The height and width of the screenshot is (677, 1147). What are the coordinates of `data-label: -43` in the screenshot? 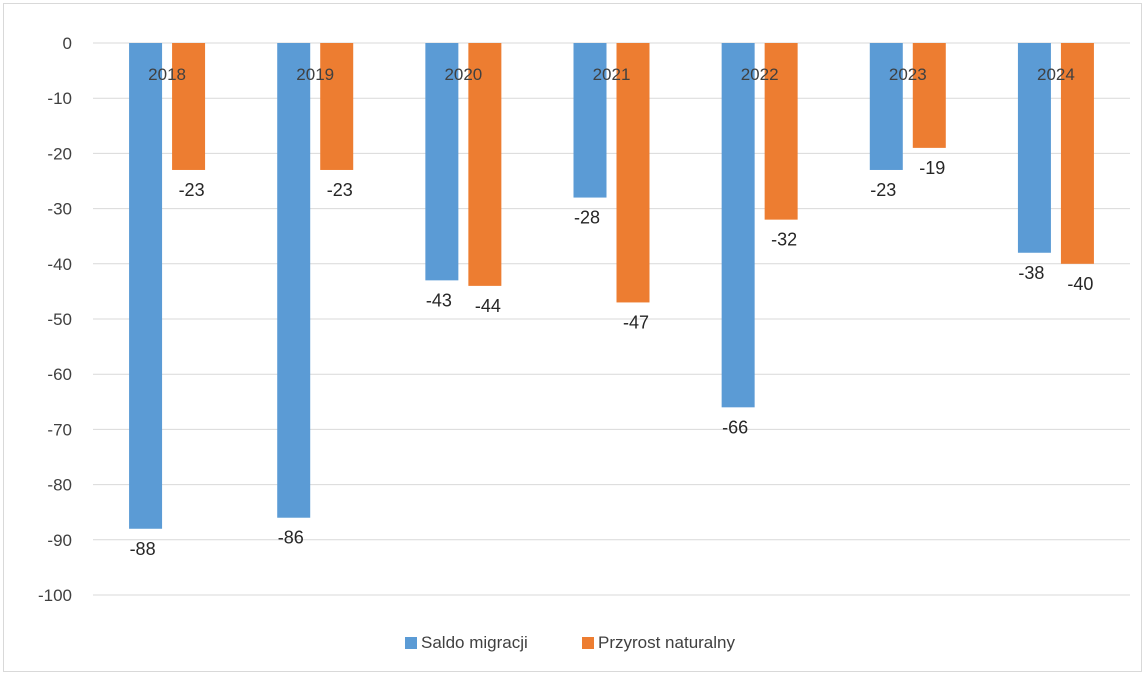 It's located at (439, 300).